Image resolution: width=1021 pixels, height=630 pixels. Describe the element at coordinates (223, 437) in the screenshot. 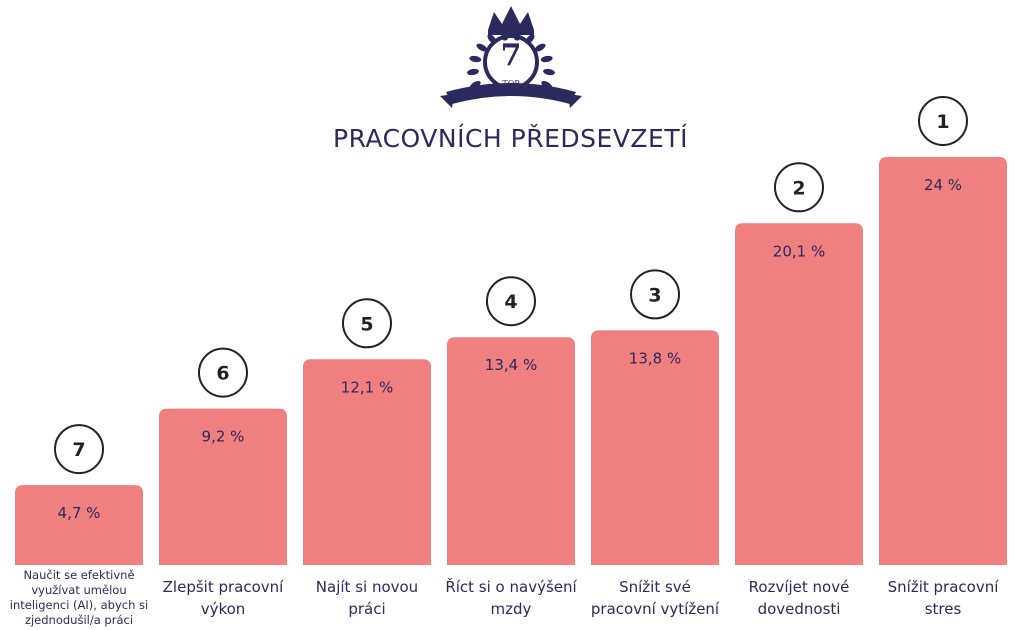

I see `value-label: 9,2 %` at that location.